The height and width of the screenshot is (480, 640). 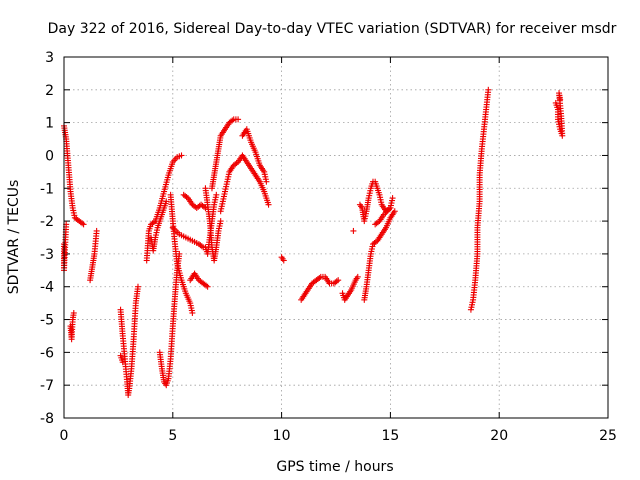 I want to click on y-tick-label: -6, so click(x=47, y=353).